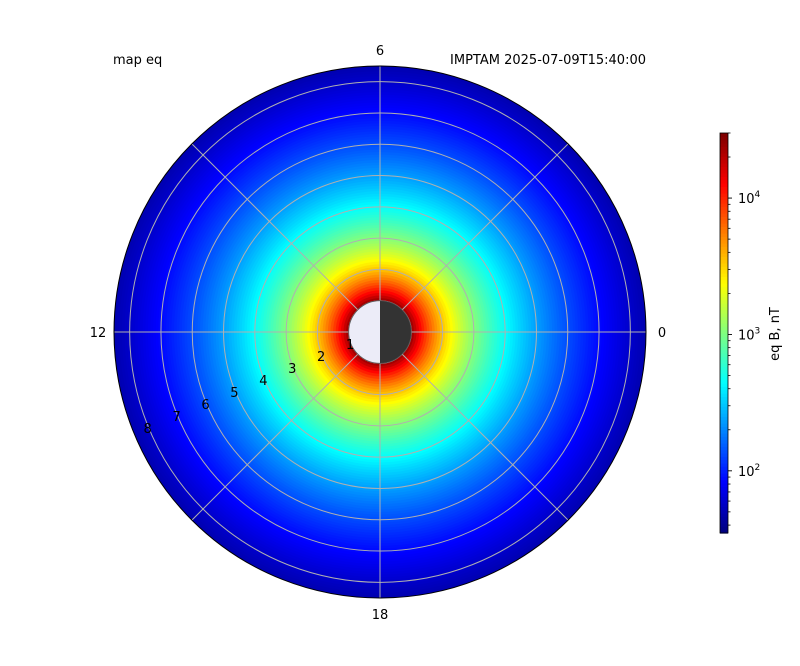 The image size is (800, 666). I want to click on radial-tick-label: 7, so click(176, 417).